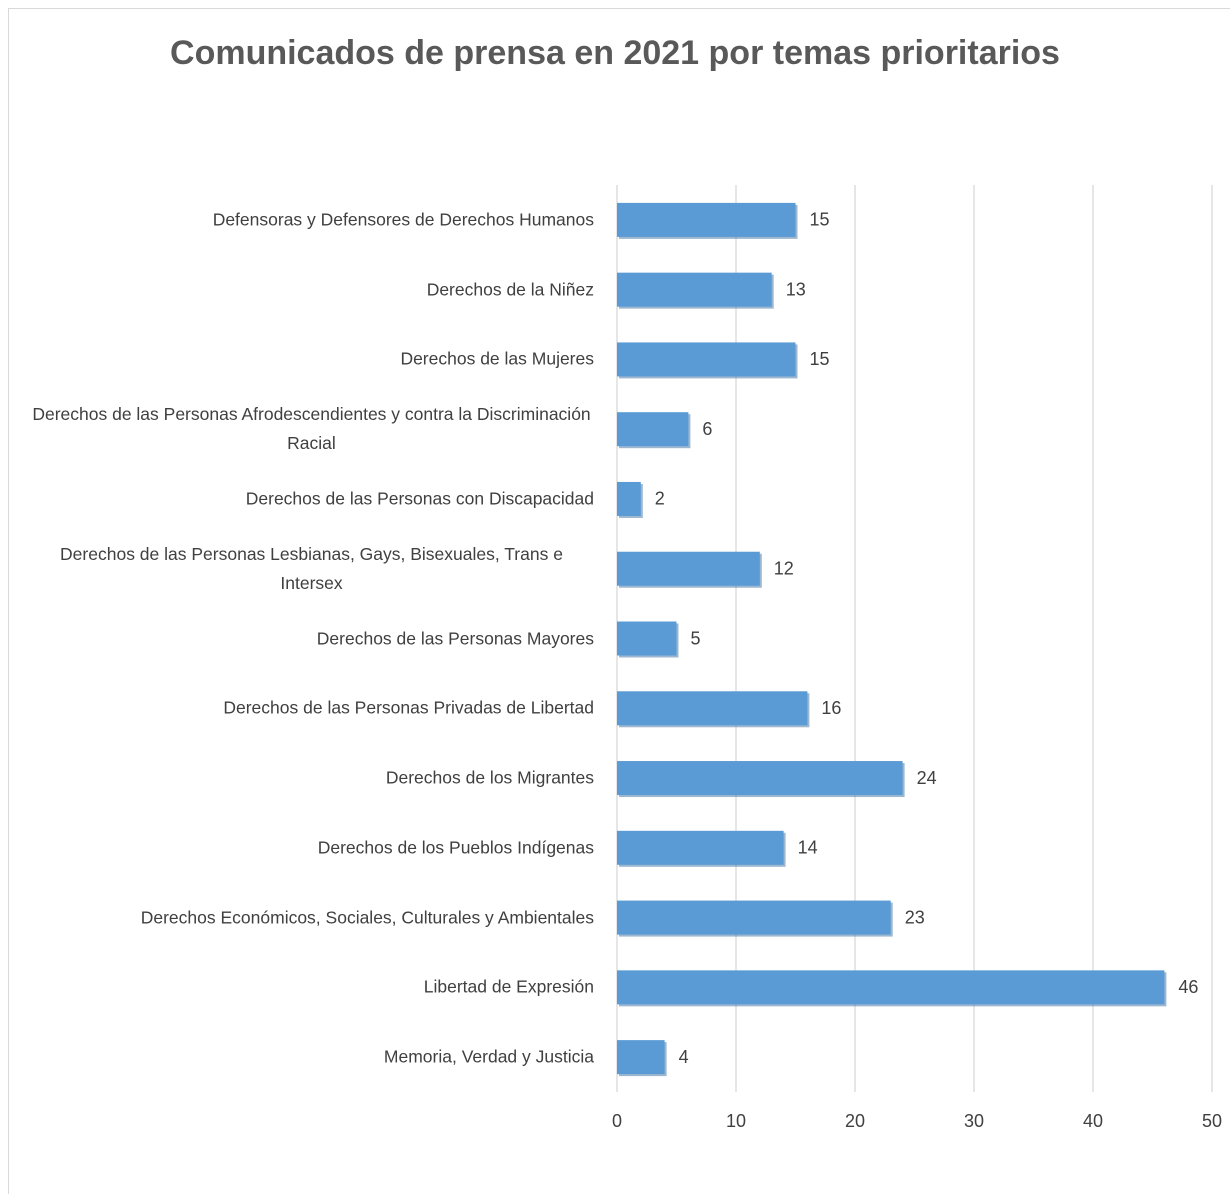  What do you see at coordinates (684, 1057) in the screenshot?
I see `data-label: 4` at bounding box center [684, 1057].